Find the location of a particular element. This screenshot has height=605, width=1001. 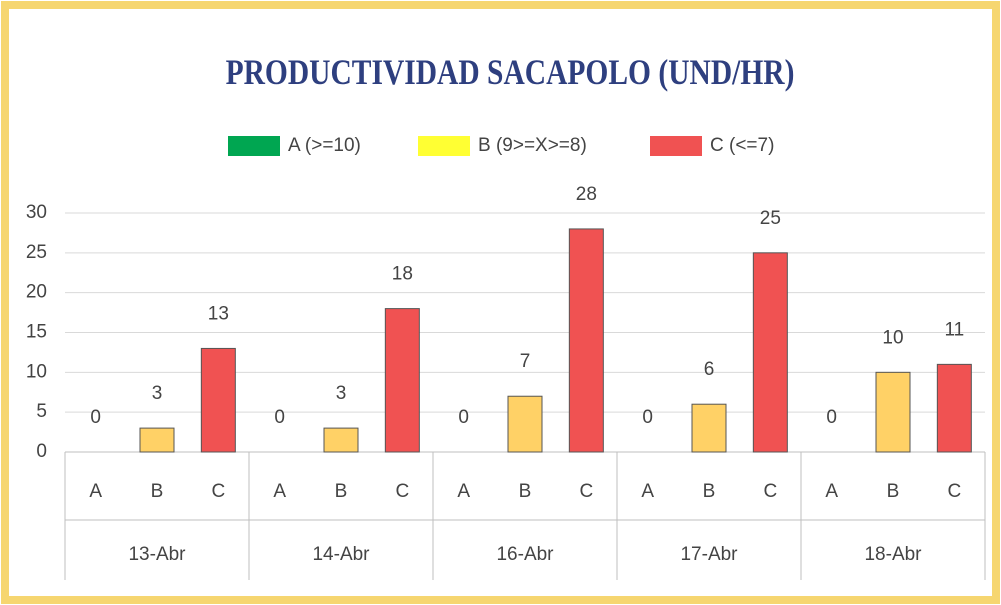

y-tick-label: 10 is located at coordinates (36, 371).